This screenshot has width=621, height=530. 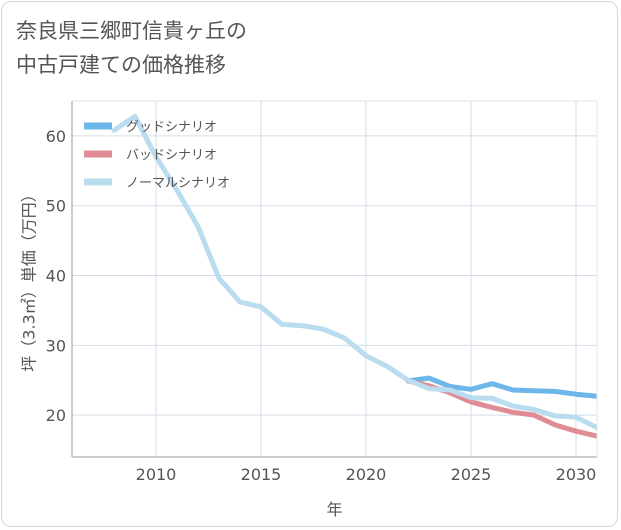 What do you see at coordinates (29, 278) in the screenshot?
I see `y-axis-title: 坪（3.3㎡）単価（万円）` at bounding box center [29, 278].